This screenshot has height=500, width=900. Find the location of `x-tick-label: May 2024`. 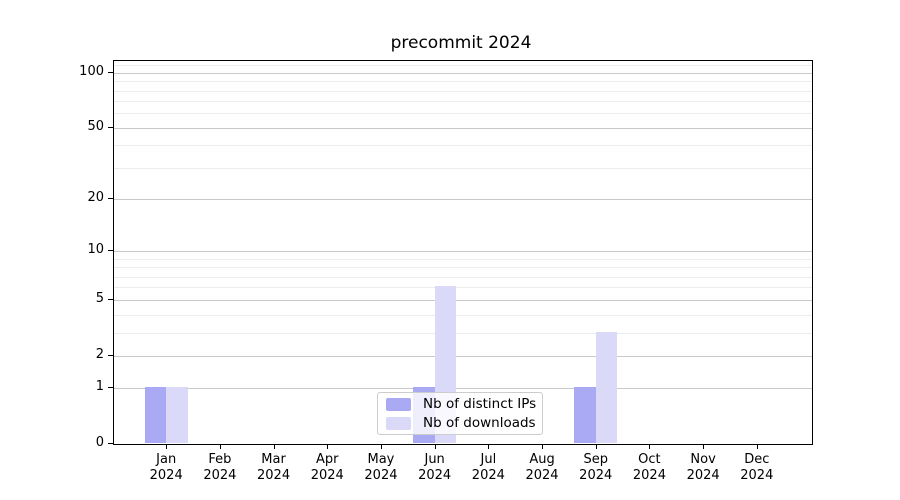

x-tick-label: May 2024 is located at coordinates (381, 467).